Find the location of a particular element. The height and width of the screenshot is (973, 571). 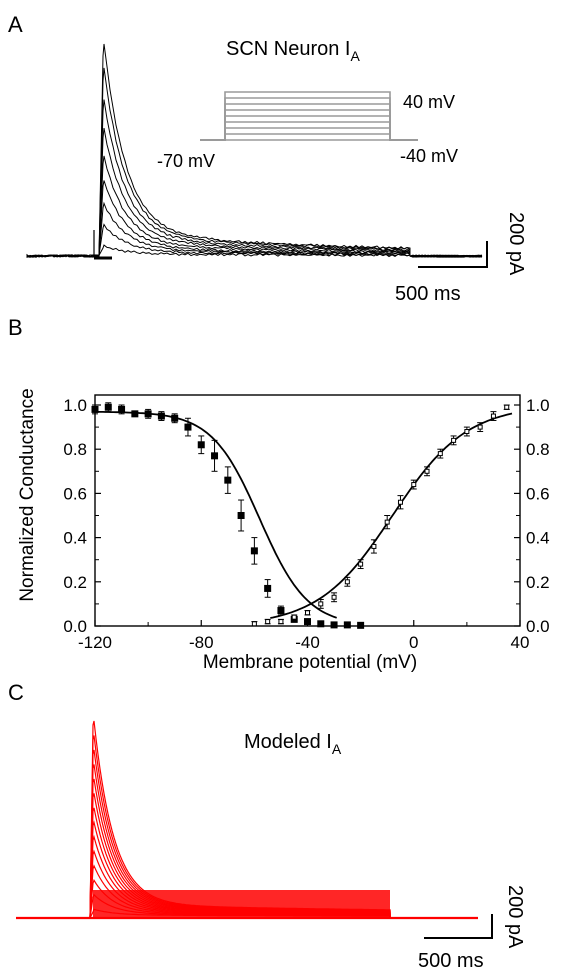

y-tick-label: 0.2 is located at coordinates (75, 582).